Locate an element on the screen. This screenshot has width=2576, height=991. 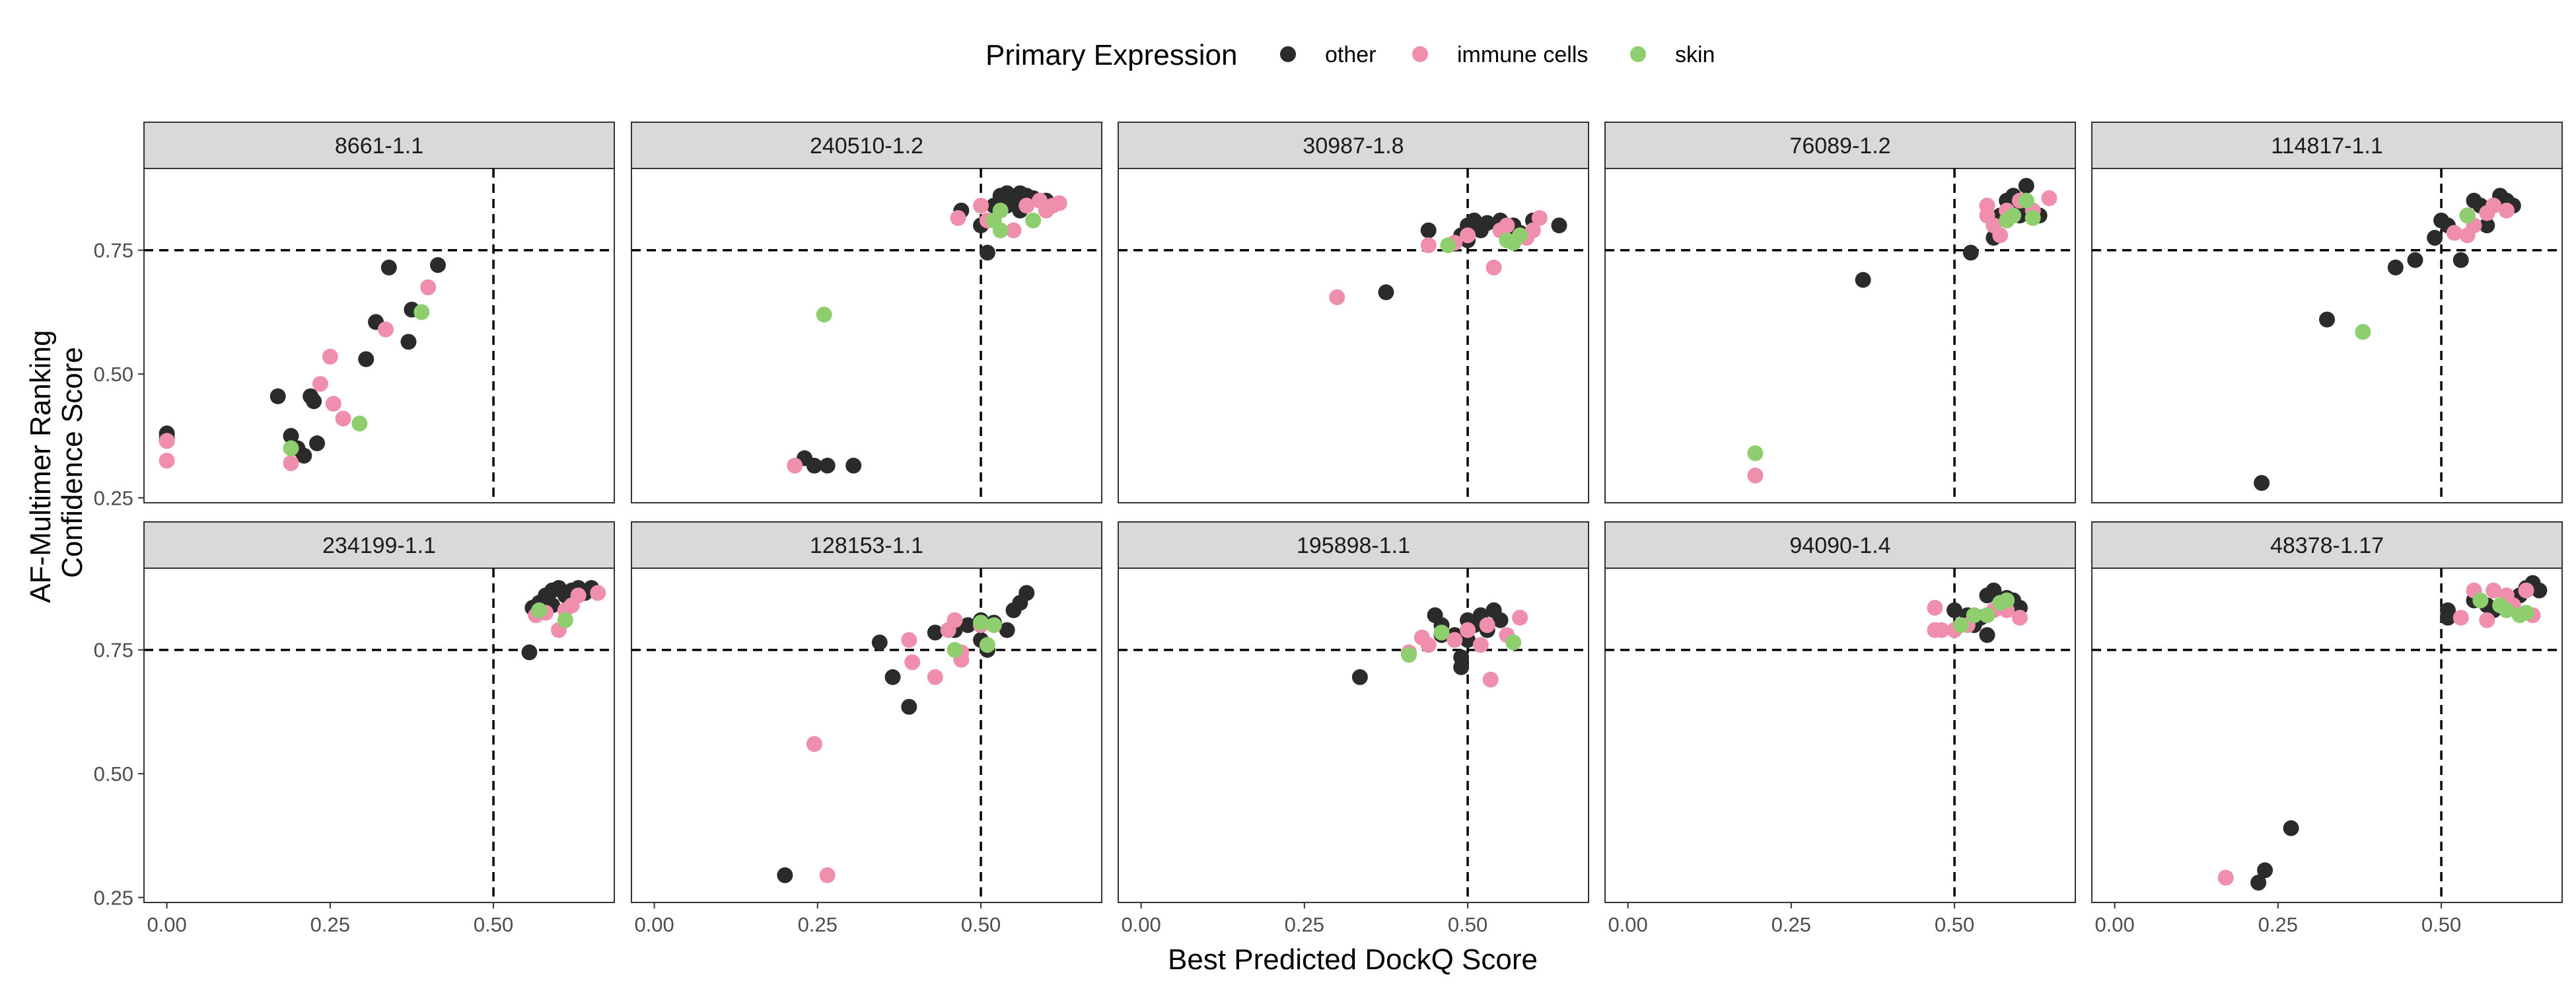
facet-panel: 94090-1.4 0.00 0.25 0.50 is located at coordinates (1840, 728).